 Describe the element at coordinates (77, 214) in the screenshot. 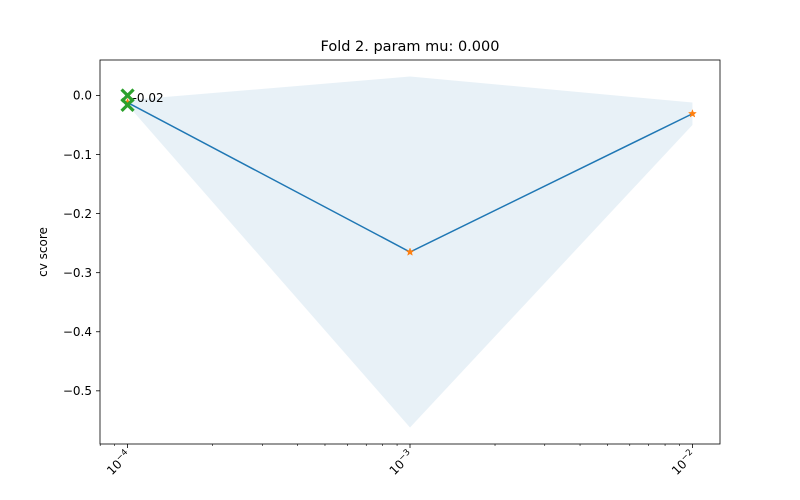

I see `y-tick-label: −0.2` at that location.